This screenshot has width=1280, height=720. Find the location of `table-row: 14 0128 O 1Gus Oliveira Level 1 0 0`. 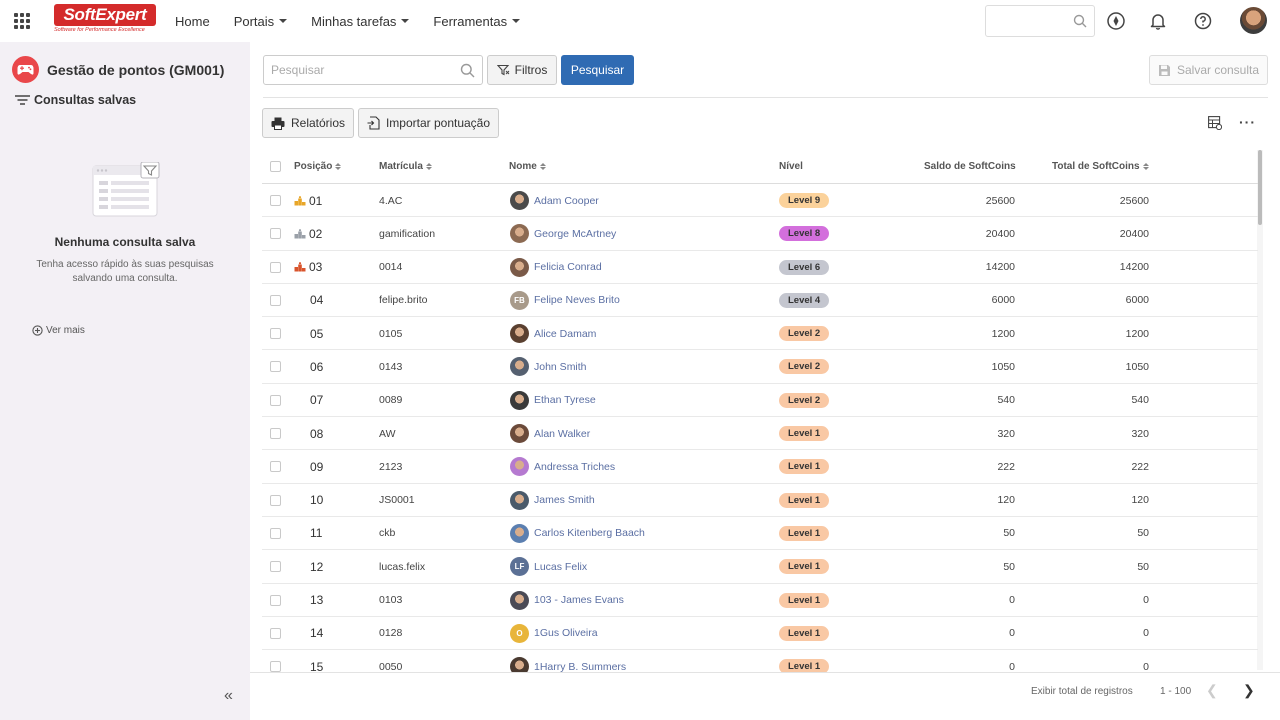

table-row: 14 0128 O 1Gus Oliveira Level 1 0 0 is located at coordinates (760, 634).